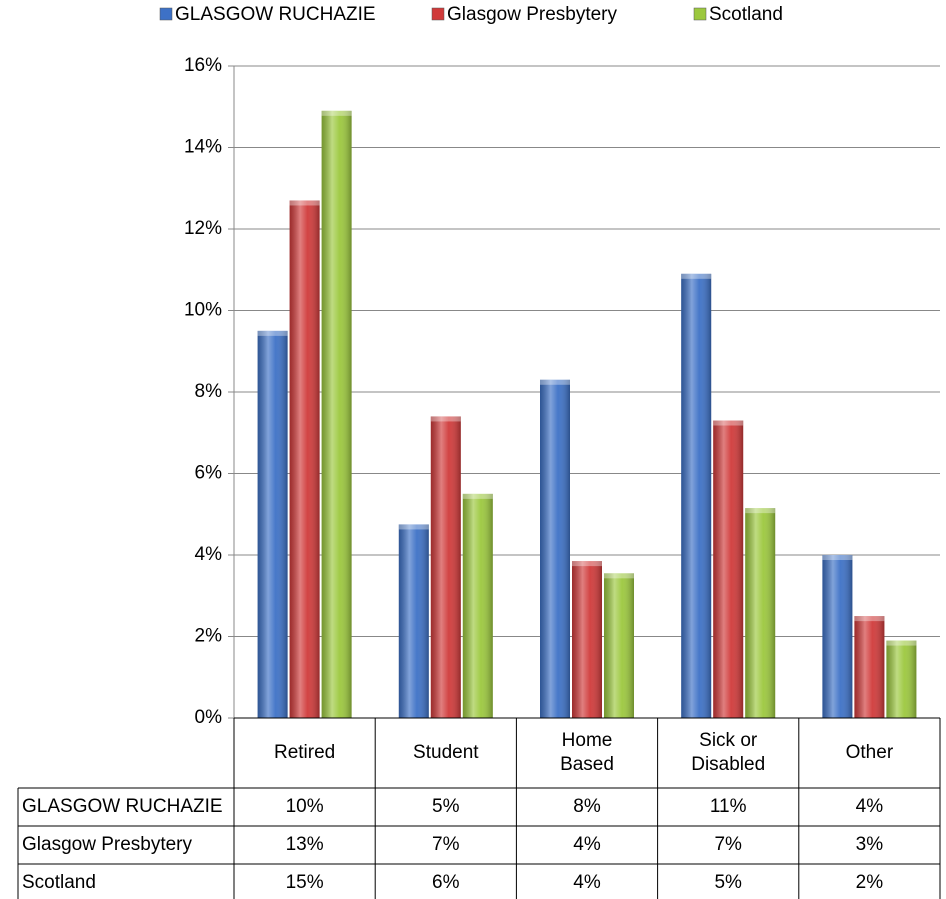 Image resolution: width=946 pixels, height=899 pixels. I want to click on y-tick-label: 16%, so click(203, 65).